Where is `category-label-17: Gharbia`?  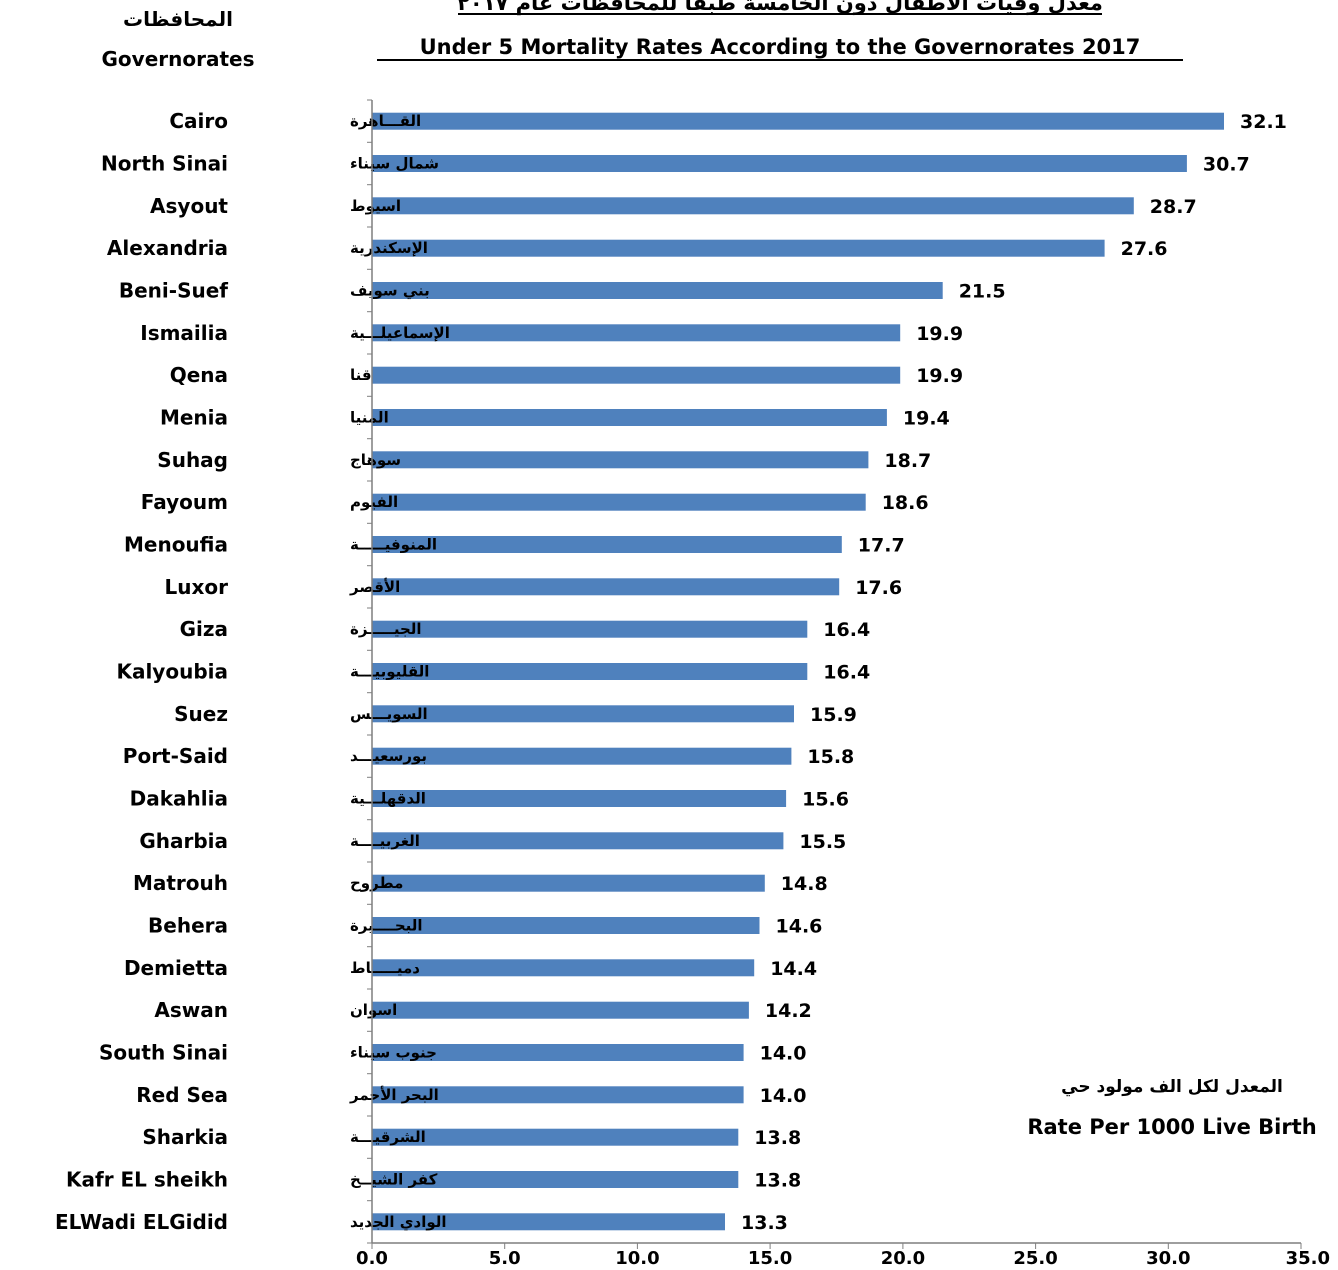 category-label-17: Gharbia is located at coordinates (183, 841).